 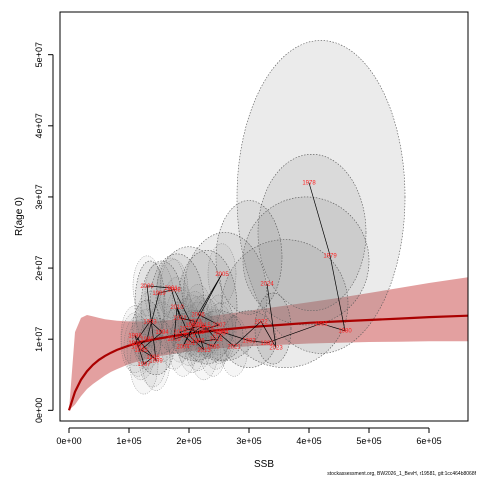 I want to click on y-tick-label: 4e+07, so click(x=39, y=125).